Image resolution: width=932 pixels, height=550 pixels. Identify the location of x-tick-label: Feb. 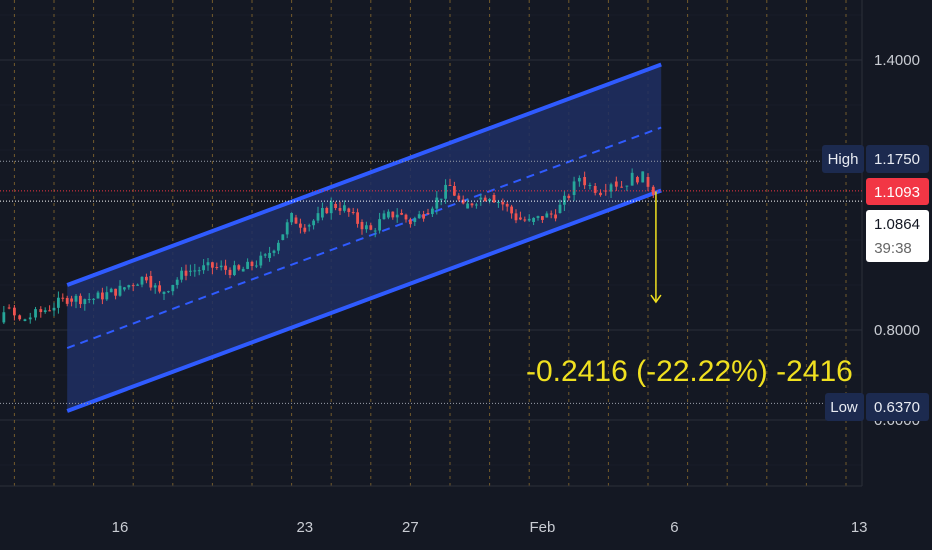
(542, 527).